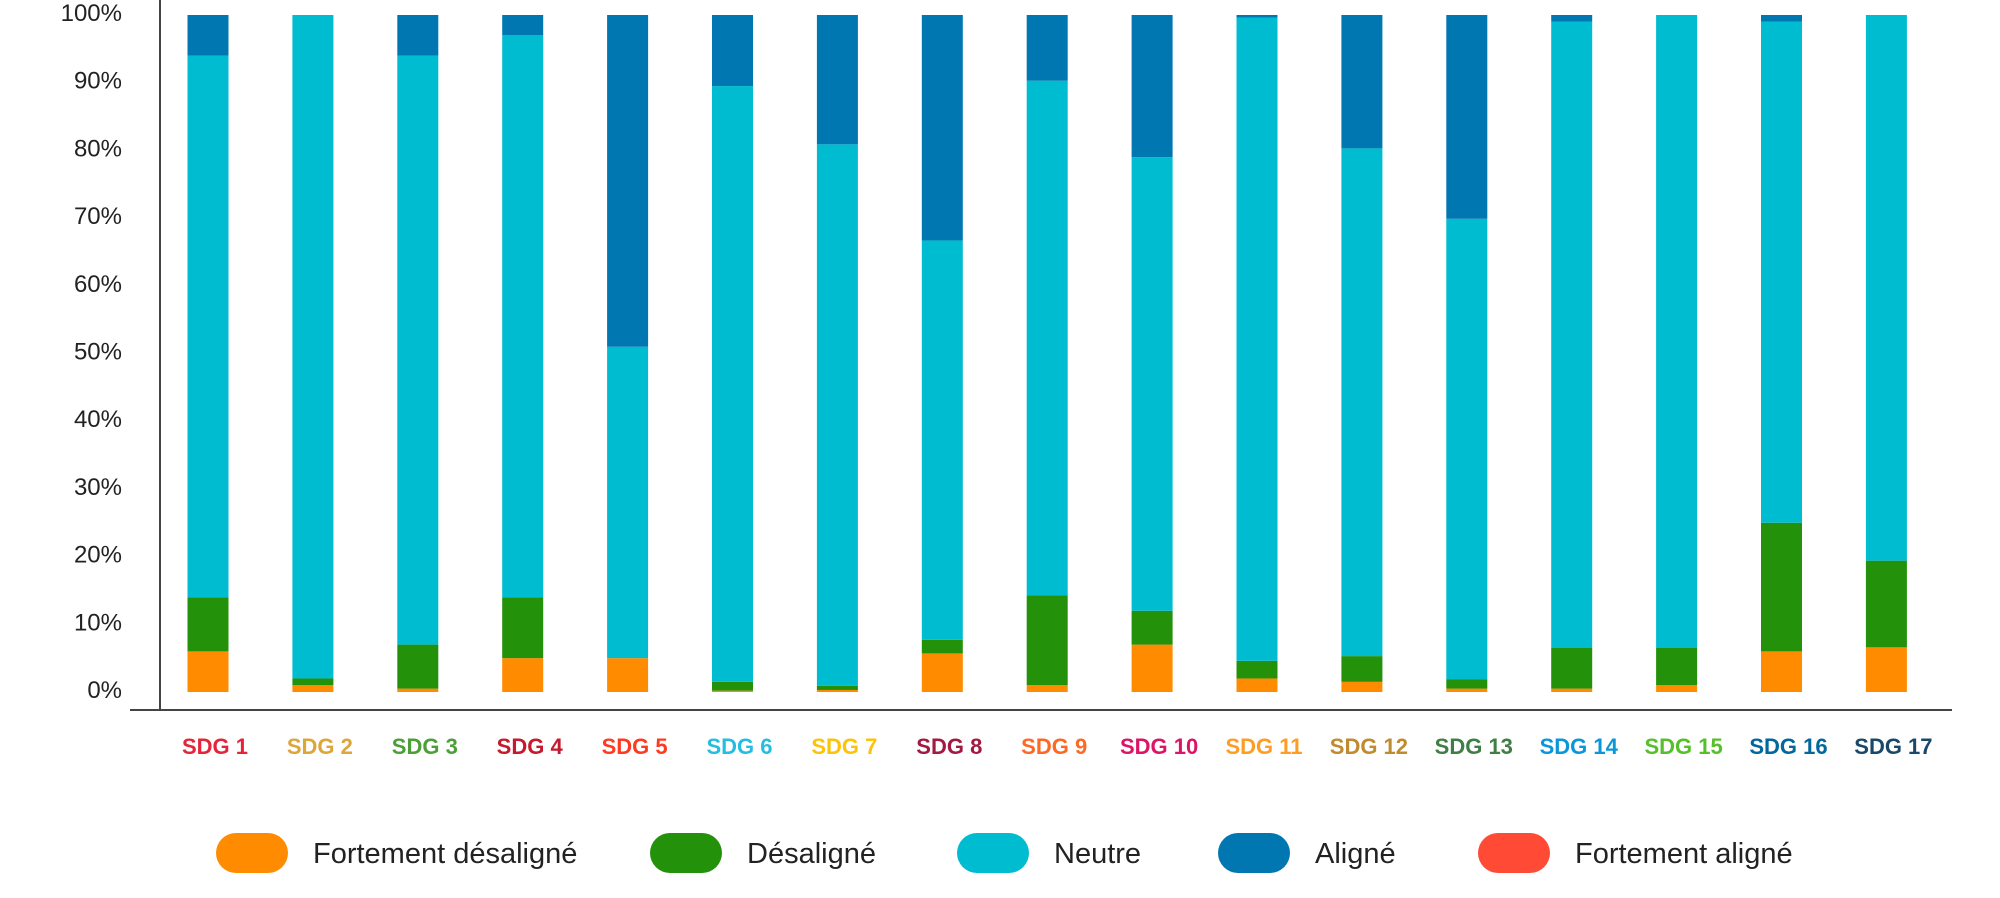  Describe the element at coordinates (98, 216) in the screenshot. I see `y-tick-label: 70%` at that location.